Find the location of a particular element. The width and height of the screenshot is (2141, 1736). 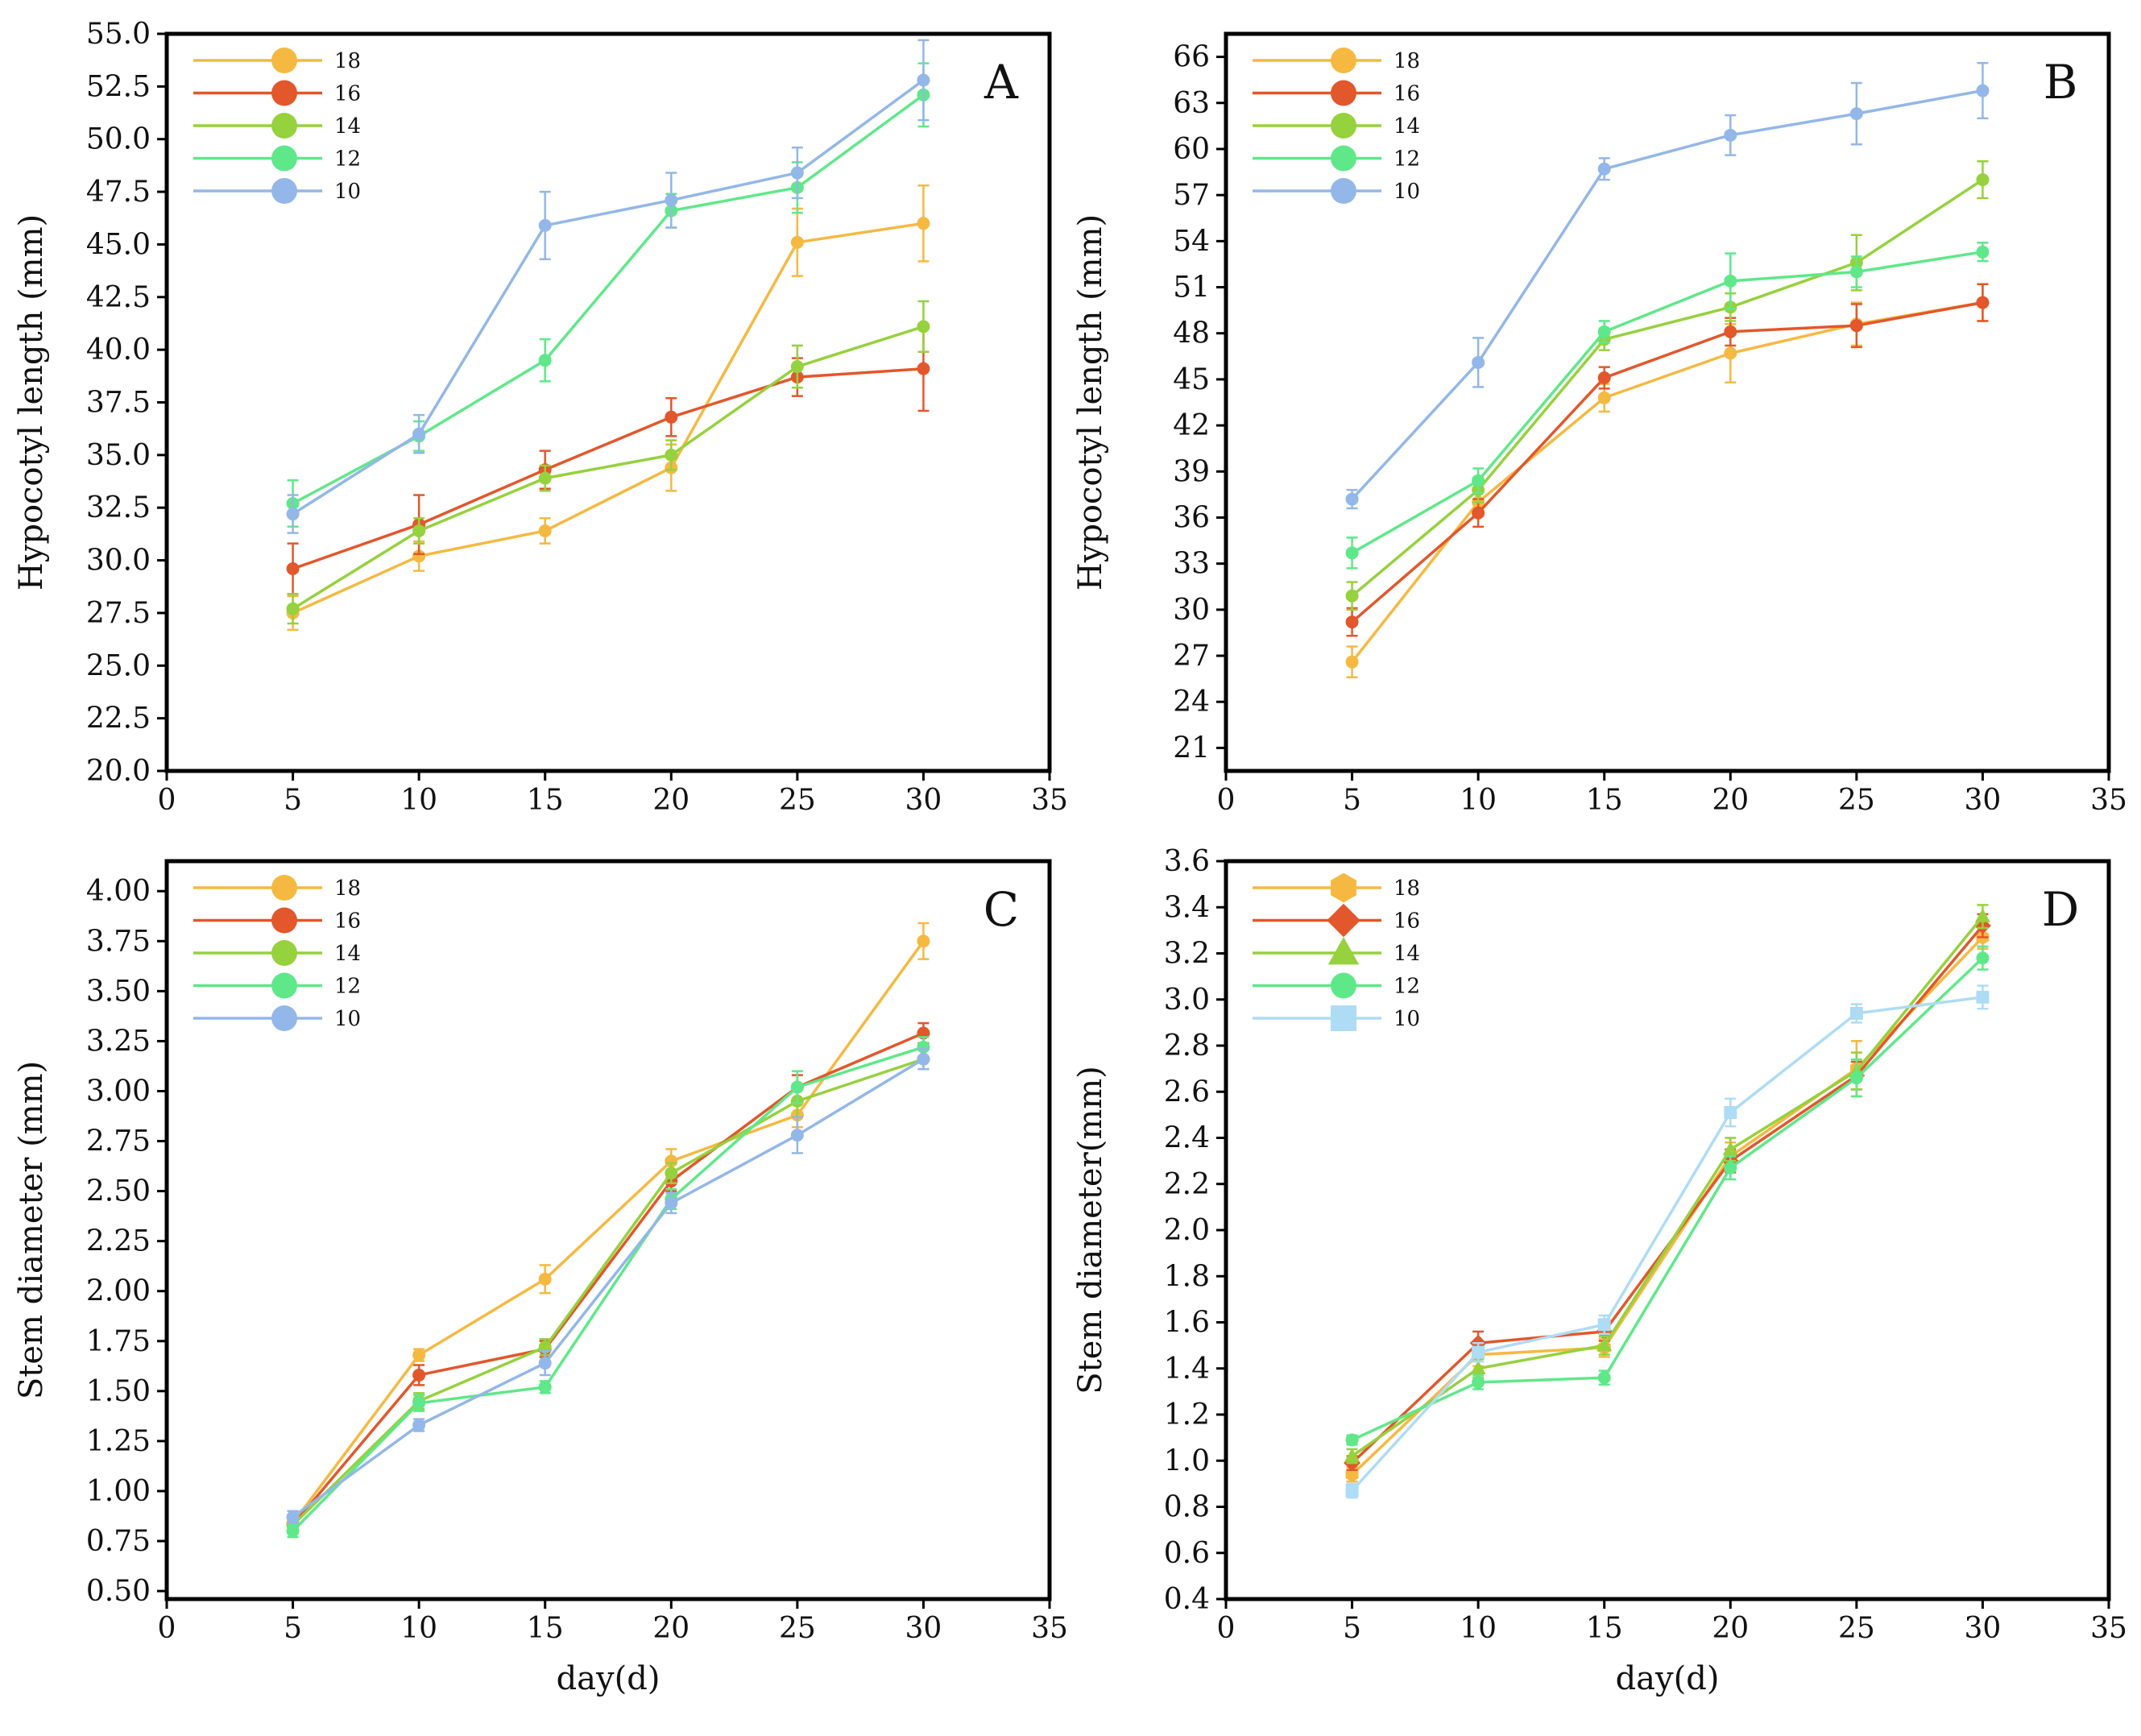

panel-letter: C is located at coordinates (1001, 909).